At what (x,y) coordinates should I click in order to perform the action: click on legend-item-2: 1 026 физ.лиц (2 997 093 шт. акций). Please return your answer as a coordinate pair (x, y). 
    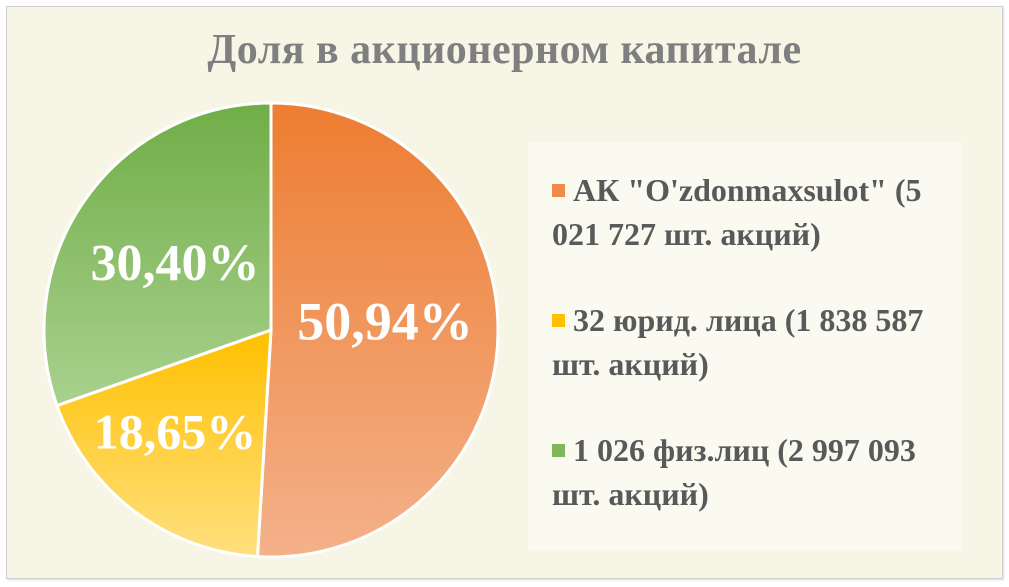
    Looking at the image, I should click on (752, 472).